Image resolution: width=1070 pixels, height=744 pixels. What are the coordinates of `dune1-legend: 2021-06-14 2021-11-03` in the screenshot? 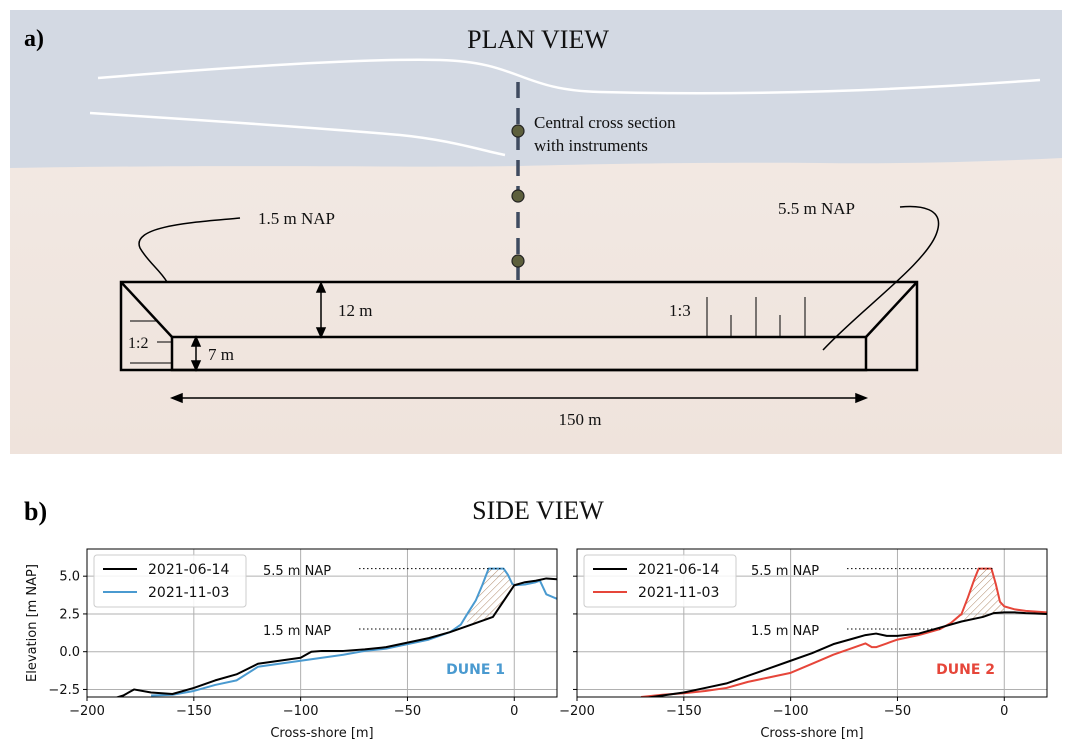 It's located at (170, 581).